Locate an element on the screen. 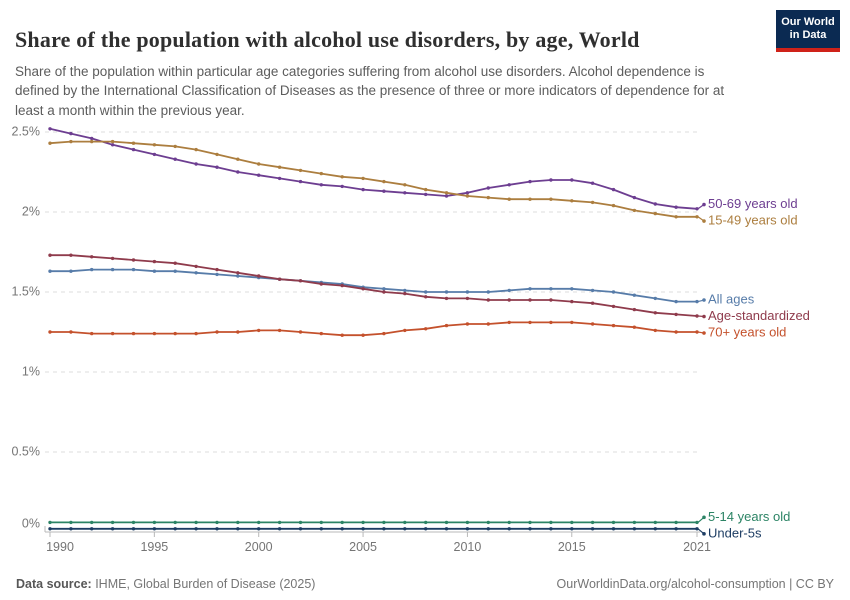 The width and height of the screenshot is (850, 600). series-line-all-ages is located at coordinates (373, 285).